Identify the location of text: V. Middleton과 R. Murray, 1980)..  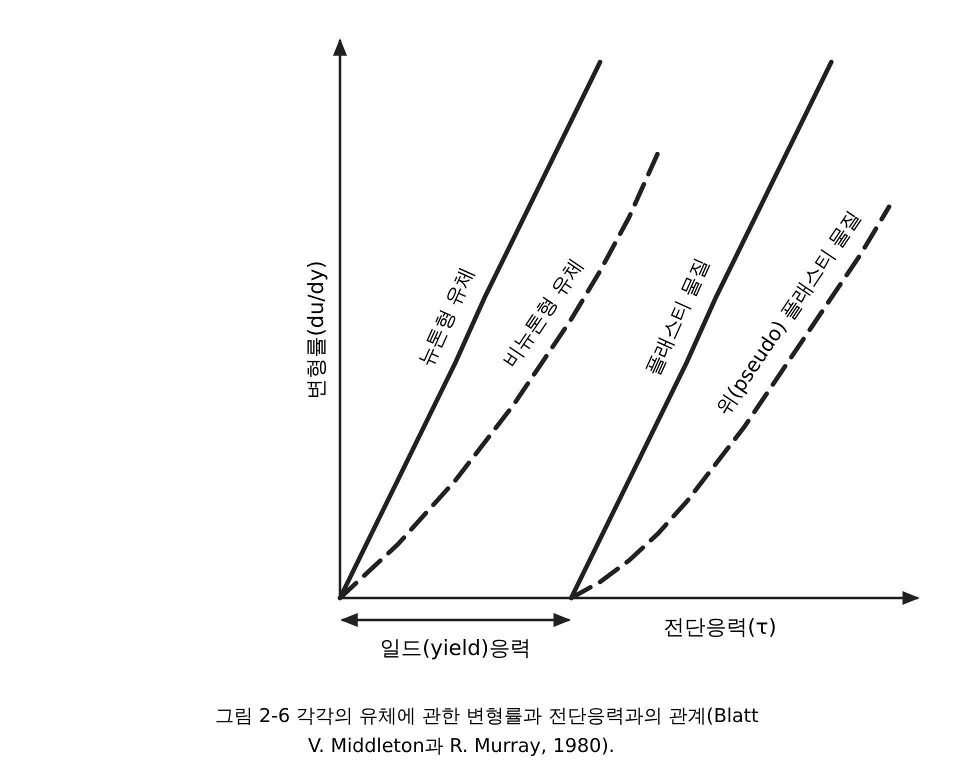
(461, 746).